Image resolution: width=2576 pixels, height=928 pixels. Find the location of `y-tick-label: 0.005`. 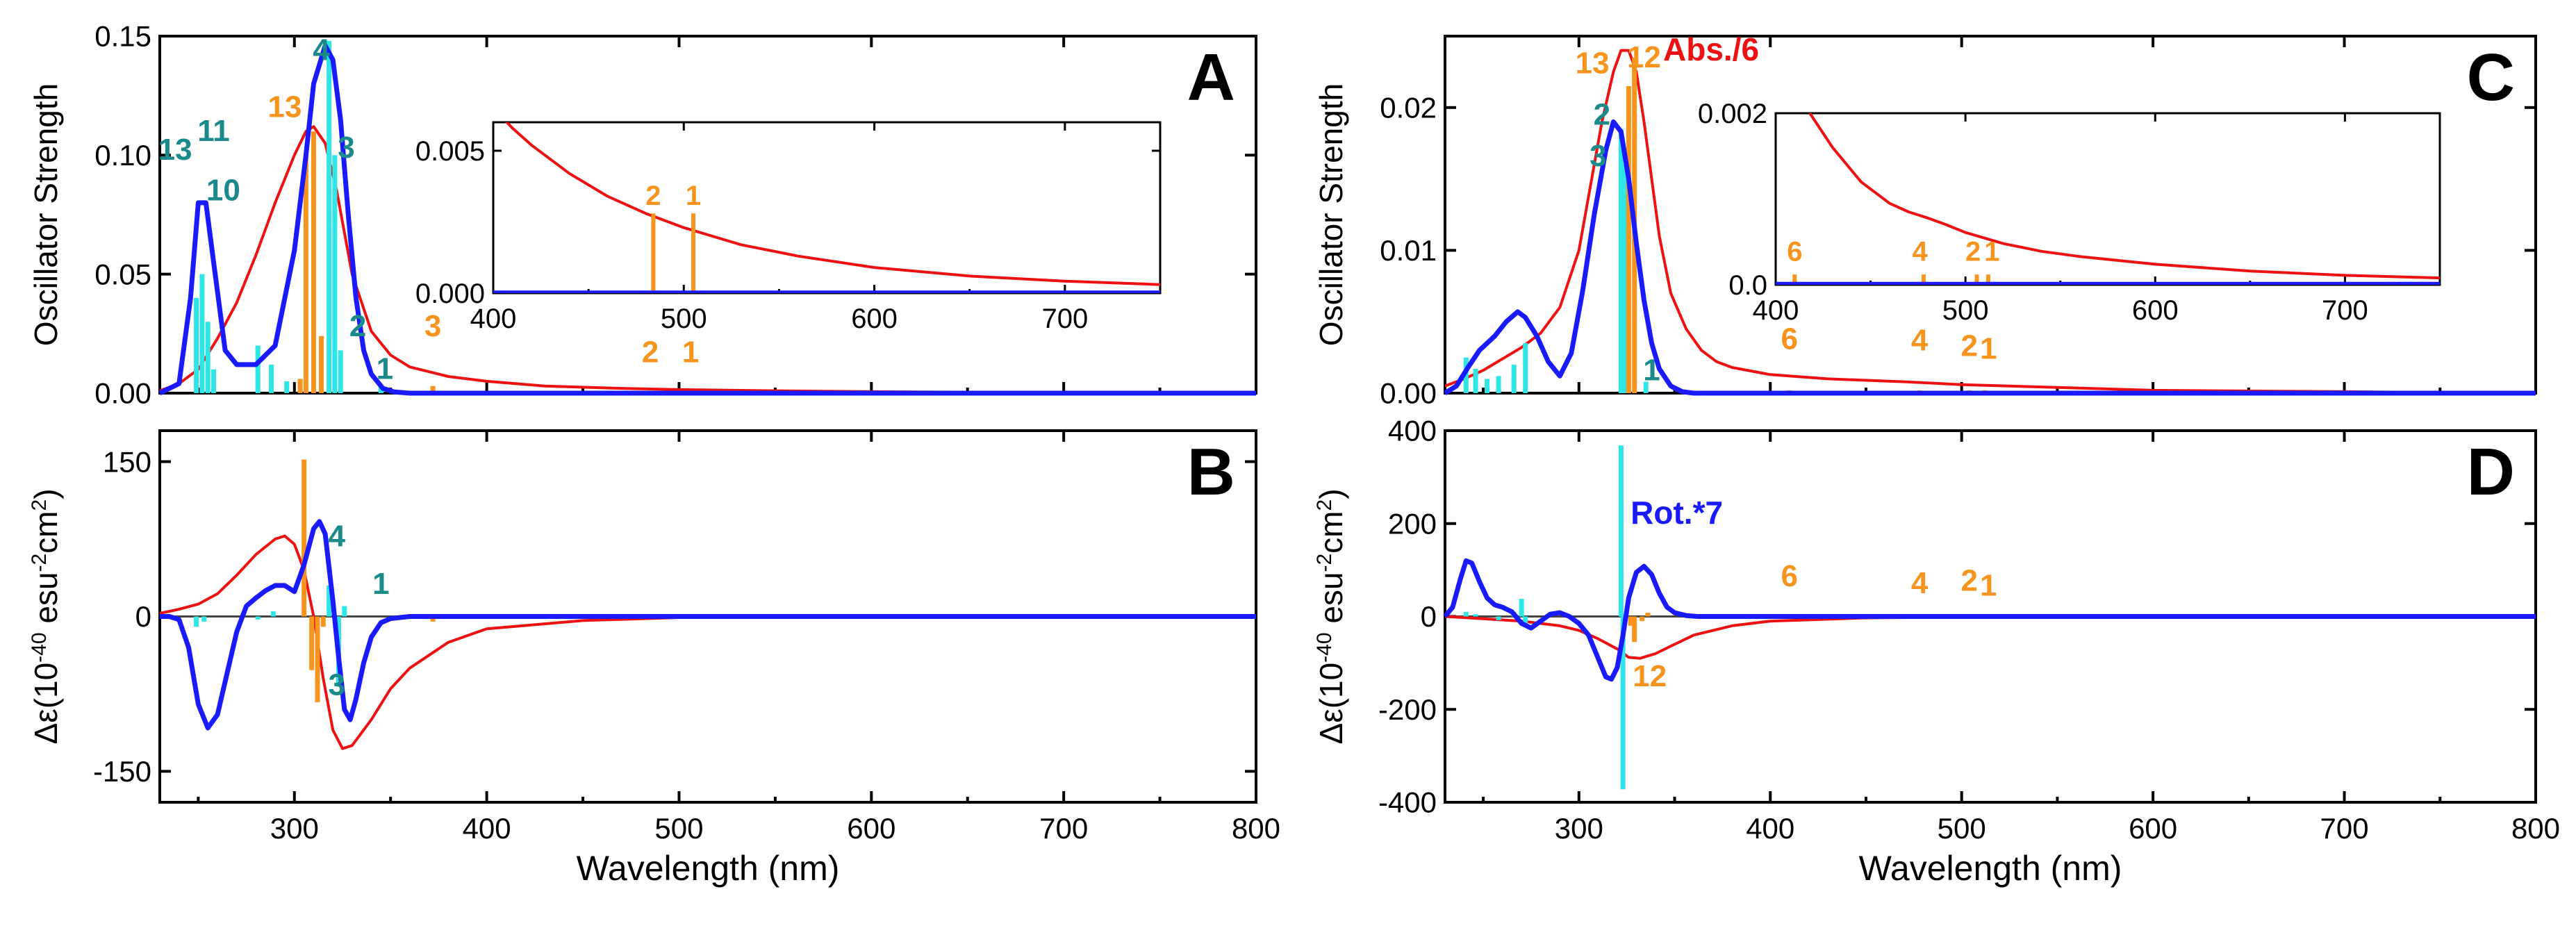

y-tick-label: 0.005 is located at coordinates (450, 151).